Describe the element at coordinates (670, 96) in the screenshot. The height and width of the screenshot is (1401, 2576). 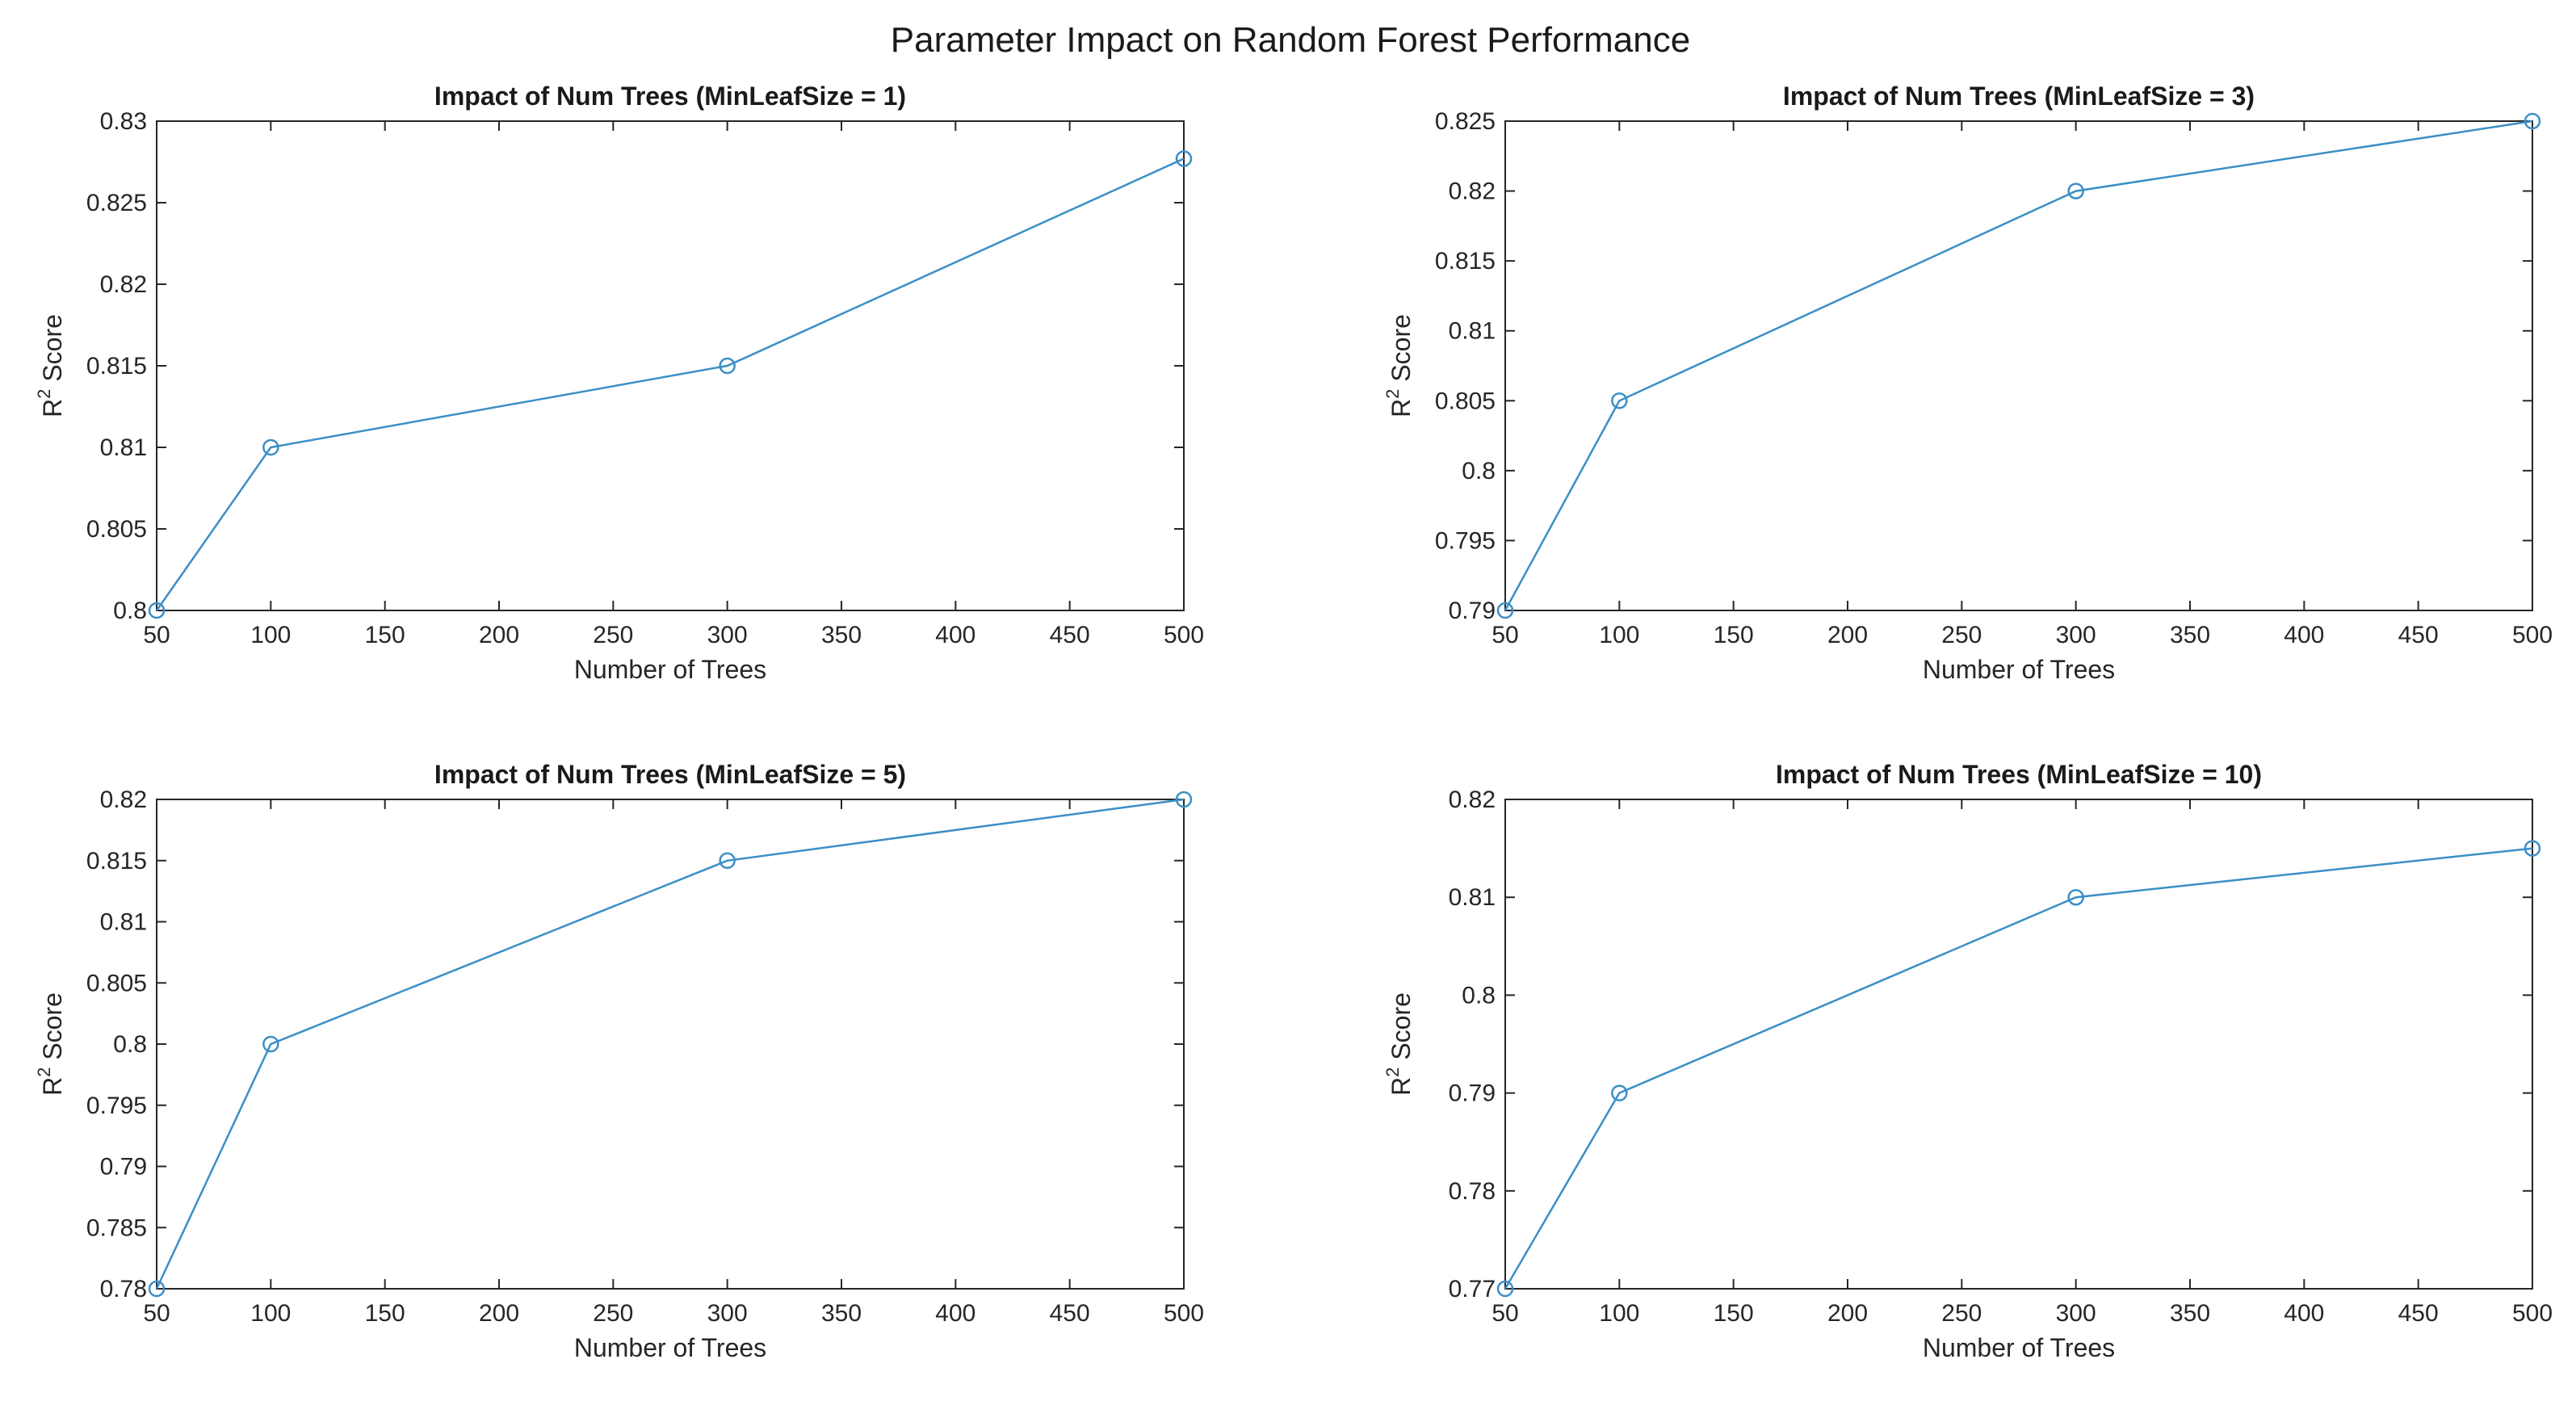
I see `subplot-title: Impact of Num Trees (MinLeafSize = 1)` at that location.